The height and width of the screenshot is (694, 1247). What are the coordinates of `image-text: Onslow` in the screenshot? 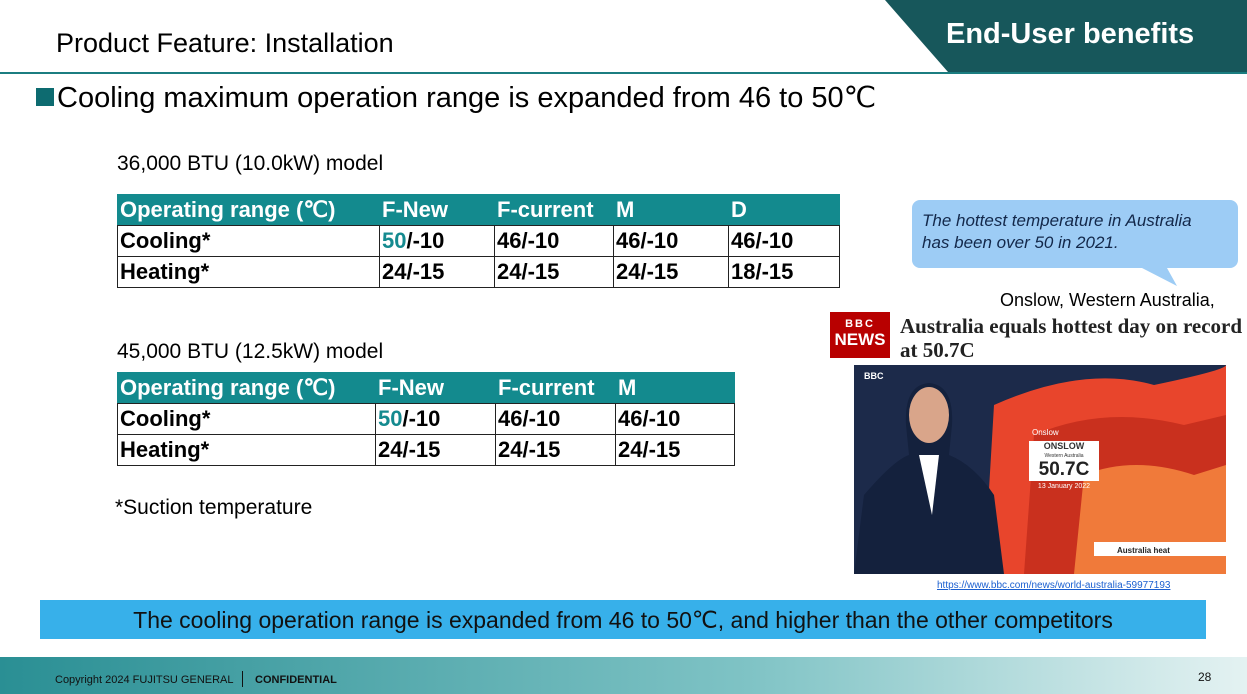 It's located at (1045, 432).